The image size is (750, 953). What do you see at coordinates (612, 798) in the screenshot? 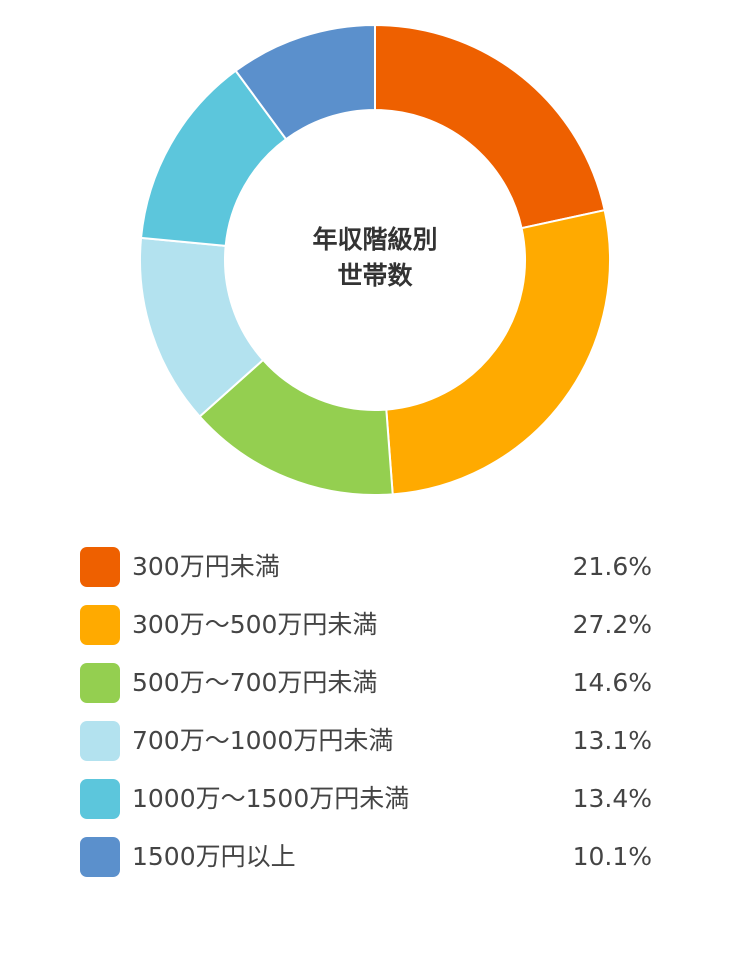
I see `legend-value: 13.4%` at bounding box center [612, 798].